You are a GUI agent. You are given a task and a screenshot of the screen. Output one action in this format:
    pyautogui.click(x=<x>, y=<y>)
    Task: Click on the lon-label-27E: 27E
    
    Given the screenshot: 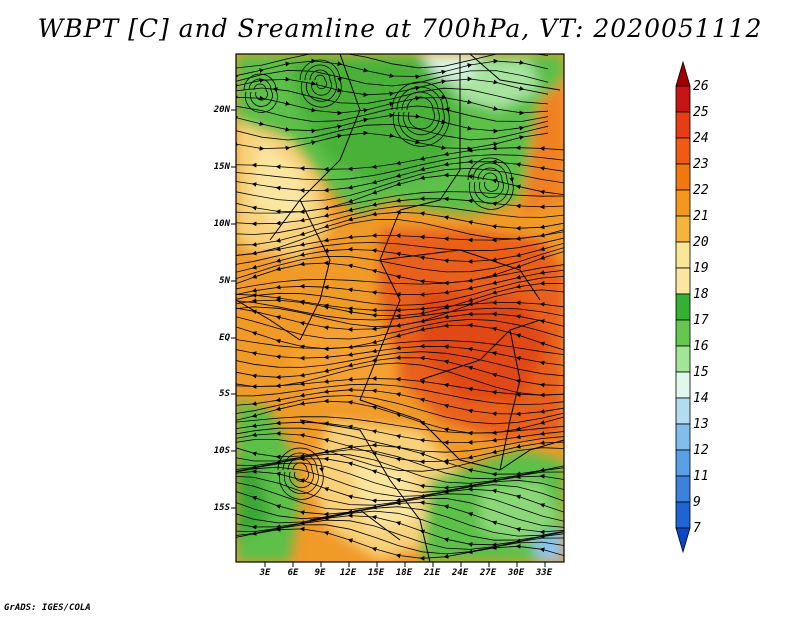 What is the action you would take?
    pyautogui.click(x=488, y=573)
    